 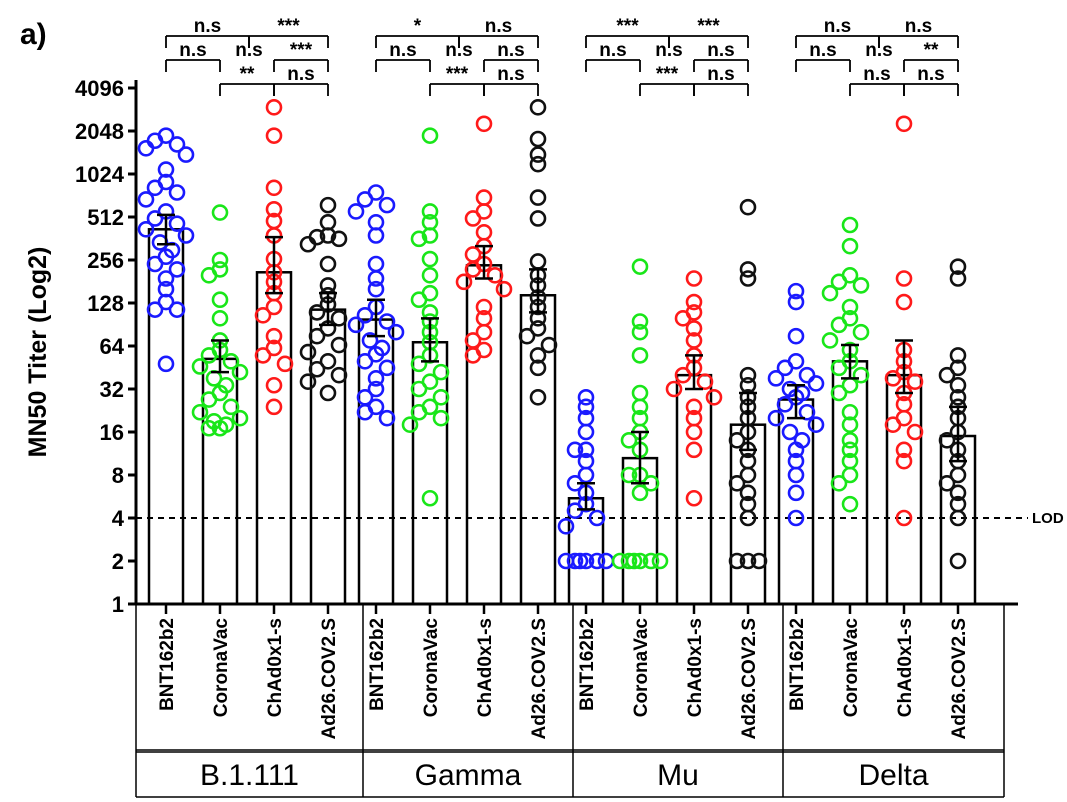 I want to click on x-tick-label: BNT162b2, so click(x=377, y=664).